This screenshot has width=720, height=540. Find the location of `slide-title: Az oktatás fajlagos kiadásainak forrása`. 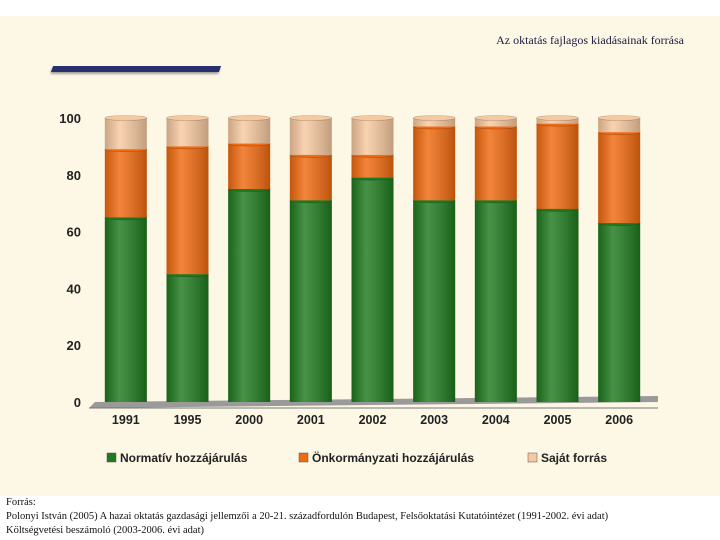

slide-title: Az oktatás fajlagos kiadásainak forrása is located at coordinates (590, 40).